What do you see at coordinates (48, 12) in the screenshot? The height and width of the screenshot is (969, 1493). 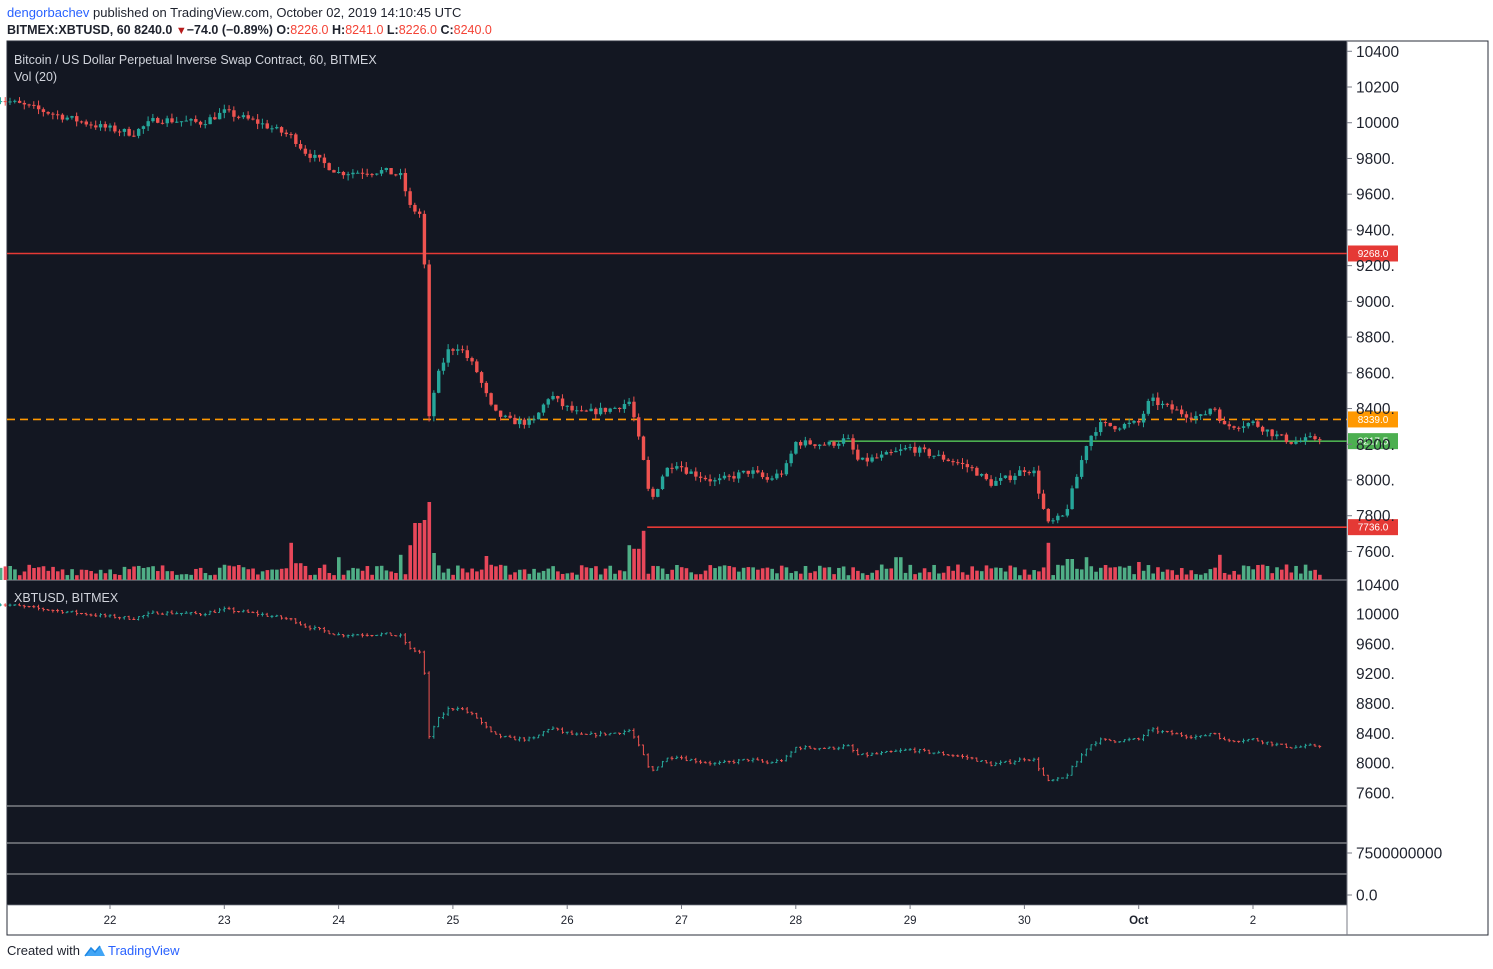 I see `author-link: dengorbachev` at bounding box center [48, 12].